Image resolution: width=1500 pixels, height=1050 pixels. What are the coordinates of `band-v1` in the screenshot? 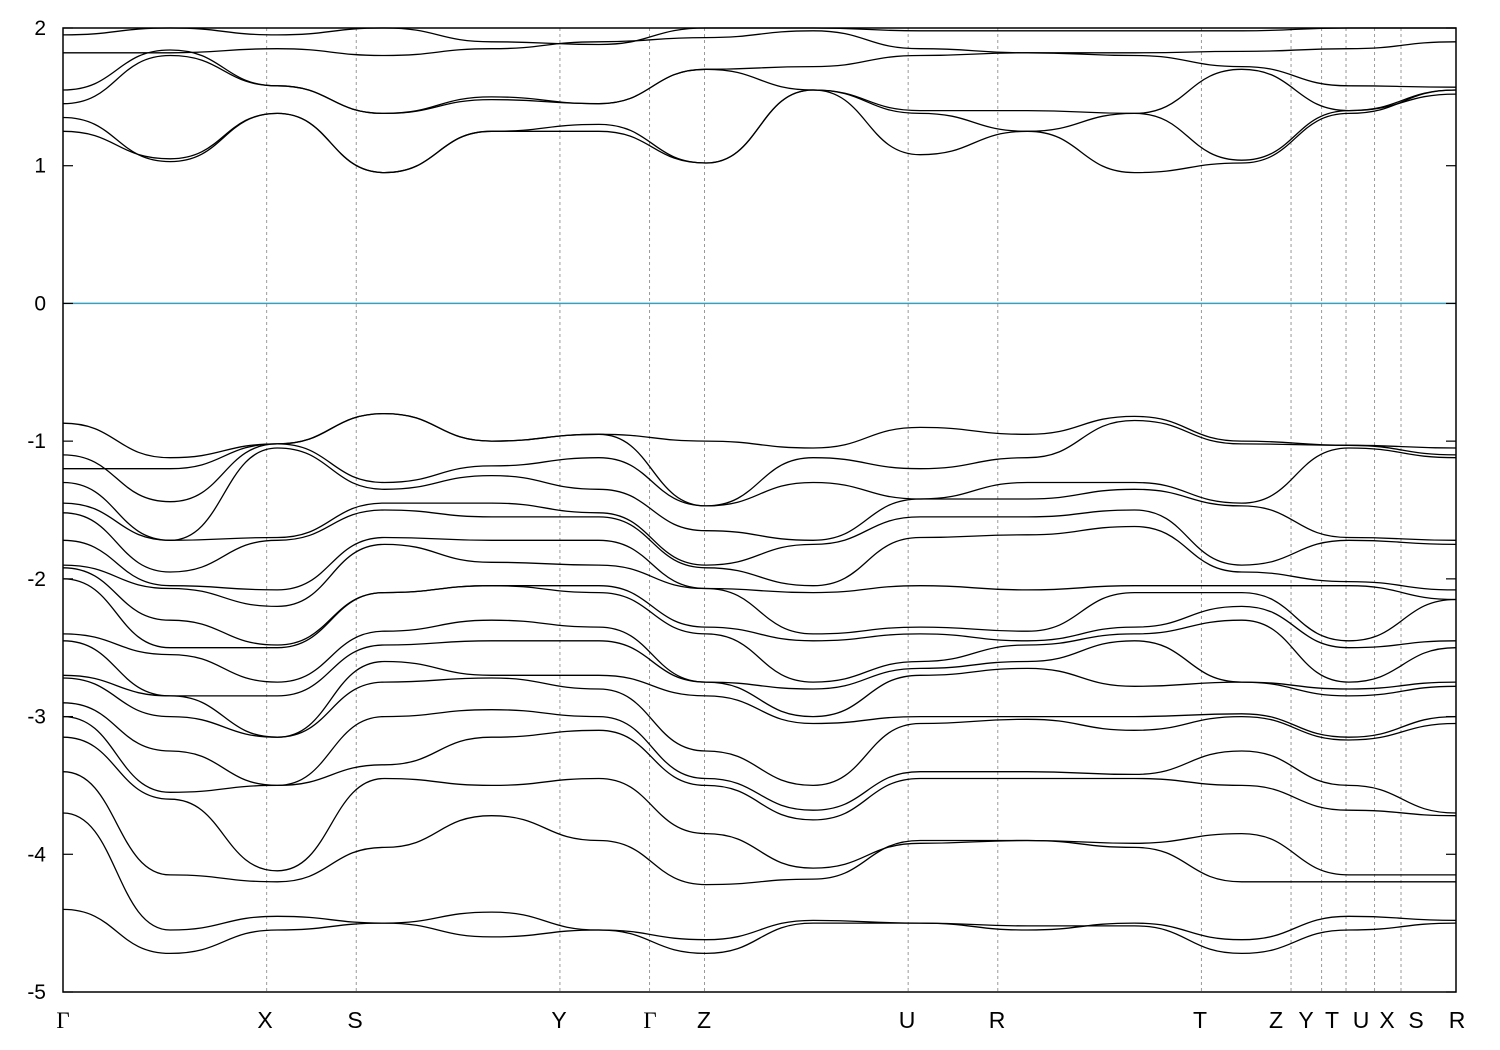 It's located at (759, 435).